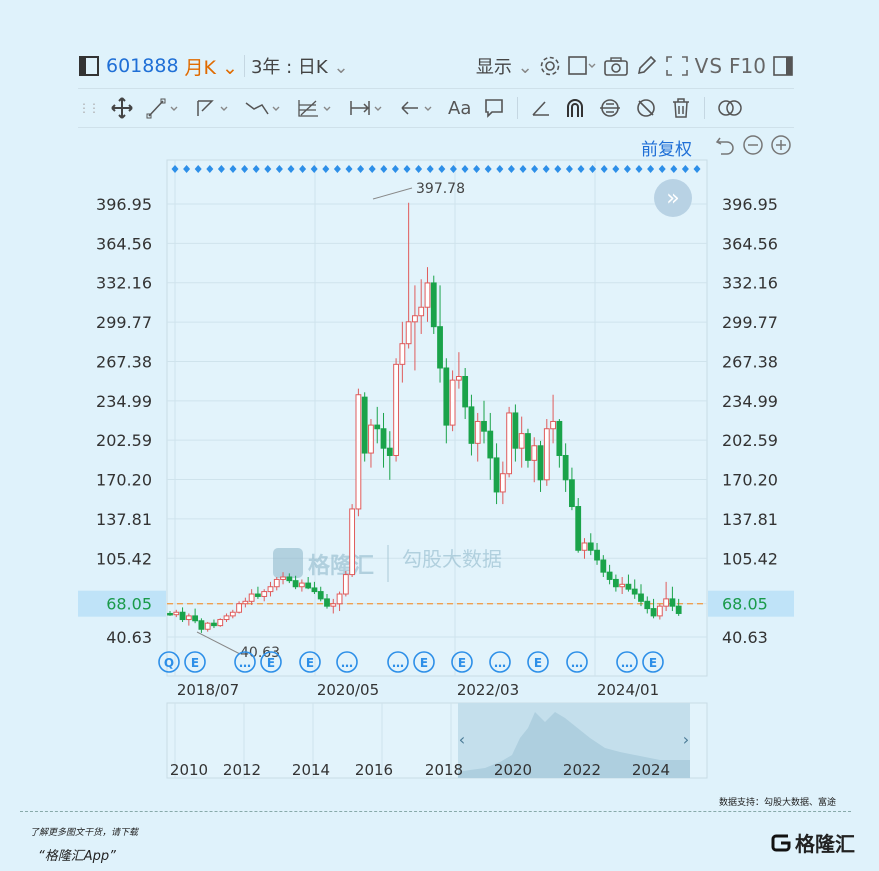 The image size is (879, 871). Describe the element at coordinates (460, 108) in the screenshot. I see `text-tool-button: Aa` at that location.